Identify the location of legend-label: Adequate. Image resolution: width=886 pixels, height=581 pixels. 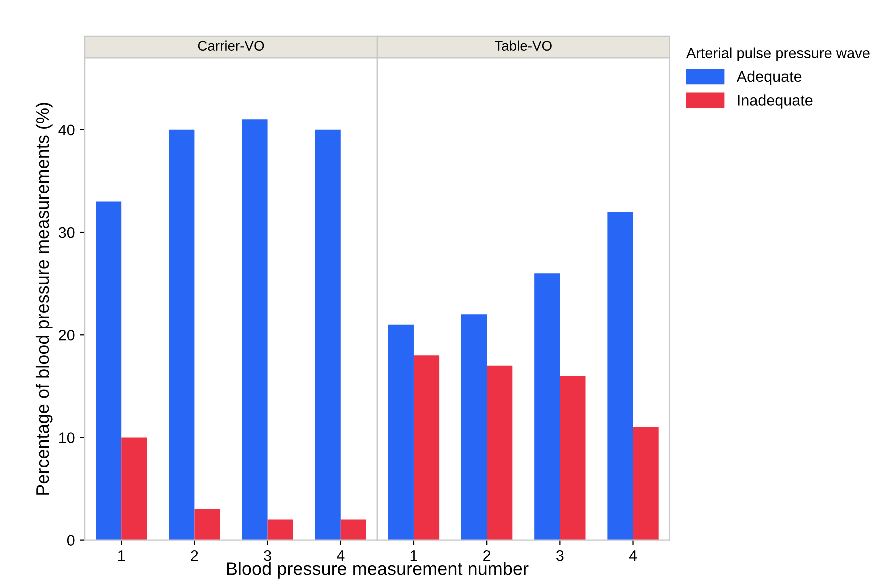
(769, 78).